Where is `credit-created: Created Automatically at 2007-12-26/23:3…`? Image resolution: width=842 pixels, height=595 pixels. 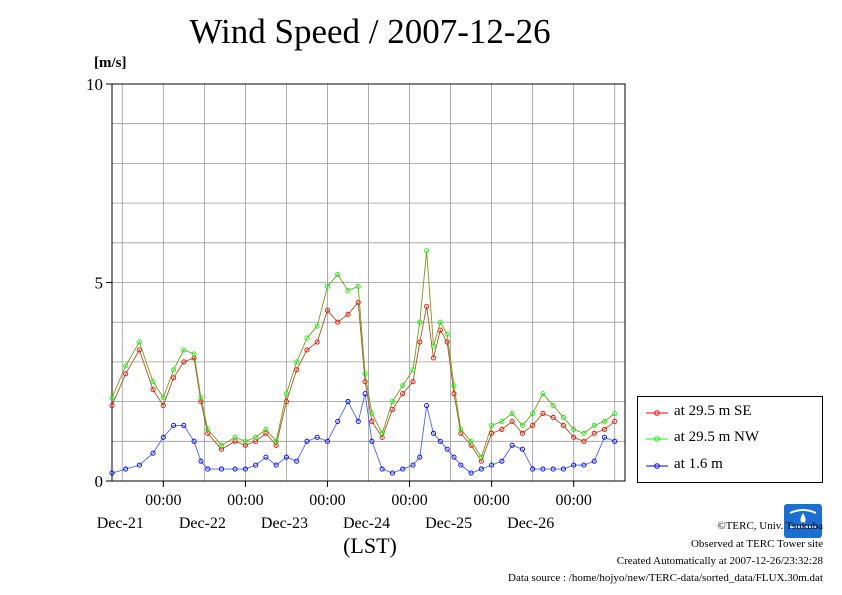
credit-created: Created Automatically at 2007-12-26/23:3… is located at coordinates (719, 561).